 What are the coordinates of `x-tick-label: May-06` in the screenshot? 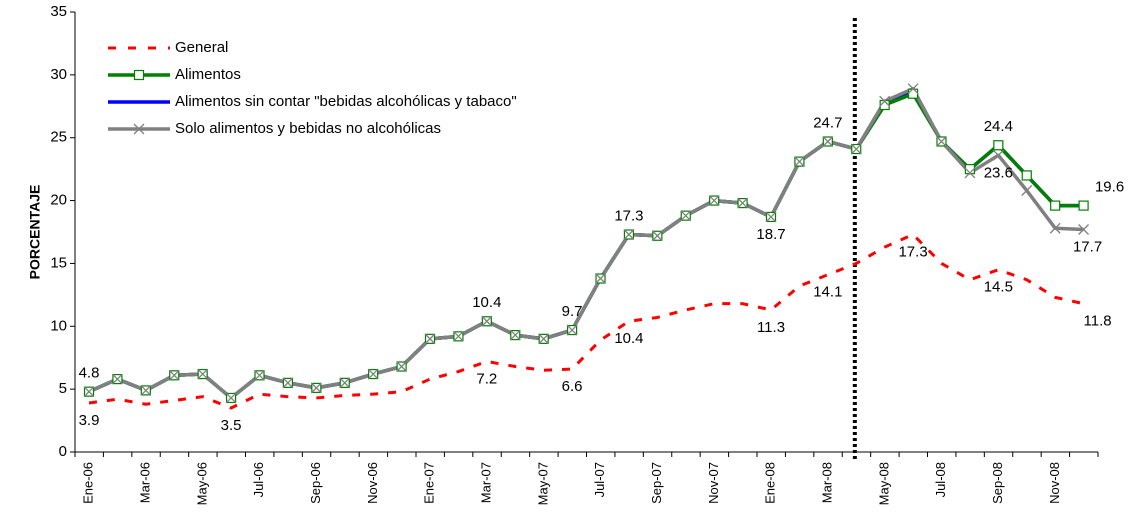 It's located at (201, 483).